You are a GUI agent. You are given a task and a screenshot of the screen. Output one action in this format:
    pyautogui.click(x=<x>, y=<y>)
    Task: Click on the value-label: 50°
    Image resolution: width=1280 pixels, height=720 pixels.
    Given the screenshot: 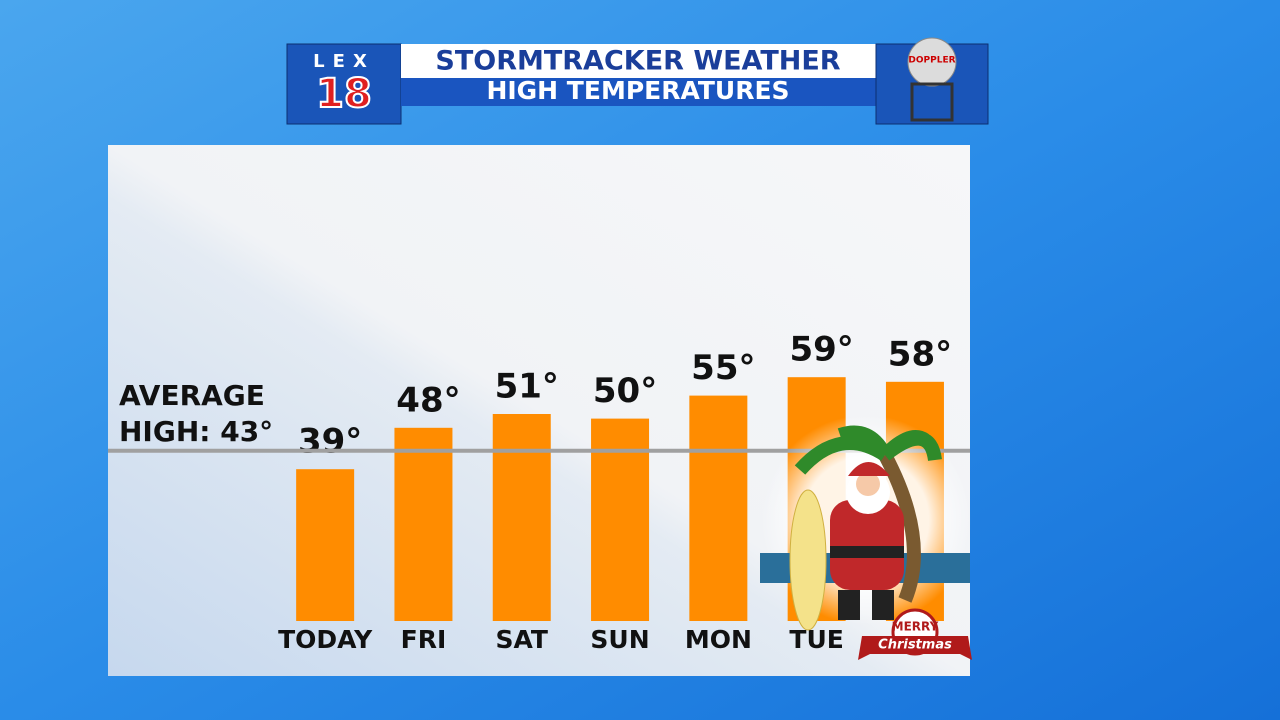 What is the action you would take?
    pyautogui.click(x=625, y=391)
    